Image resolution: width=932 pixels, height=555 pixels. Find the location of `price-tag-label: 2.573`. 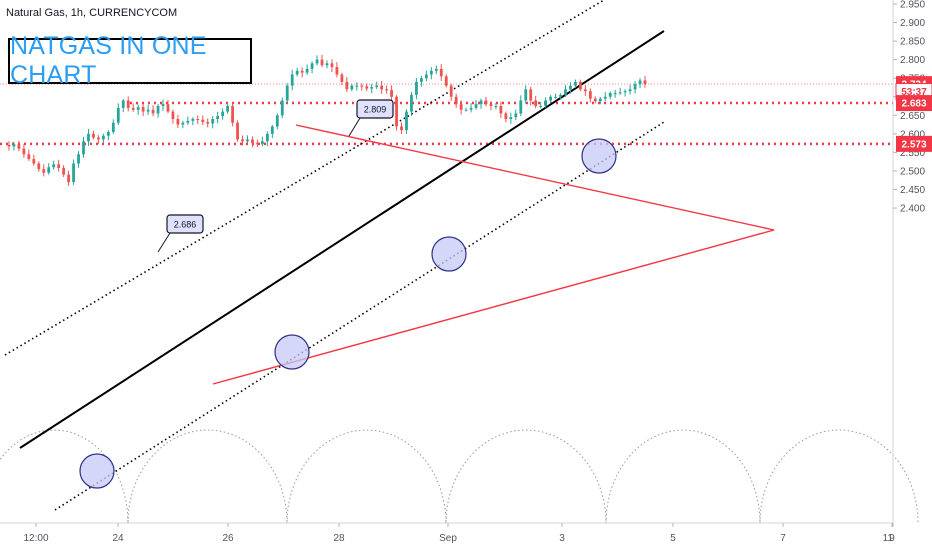

price-tag-label: 2.573 is located at coordinates (913, 144).